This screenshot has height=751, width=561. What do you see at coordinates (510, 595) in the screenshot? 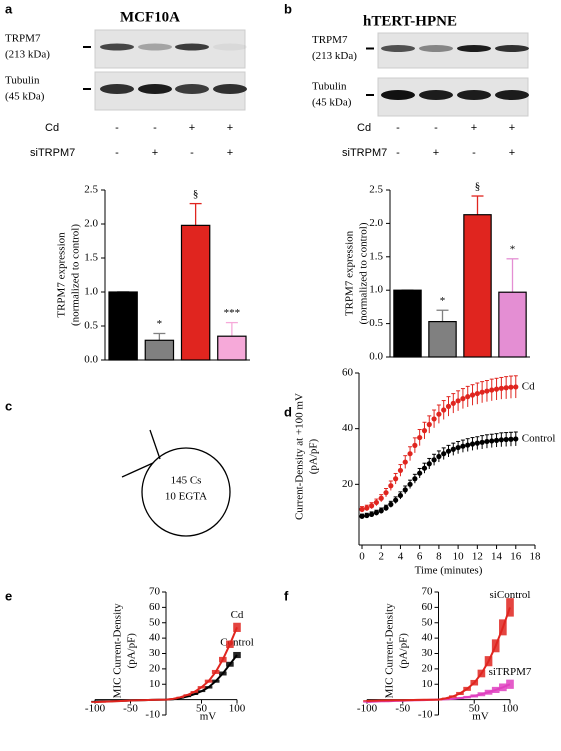
I see `series-label: siControl` at bounding box center [510, 595].